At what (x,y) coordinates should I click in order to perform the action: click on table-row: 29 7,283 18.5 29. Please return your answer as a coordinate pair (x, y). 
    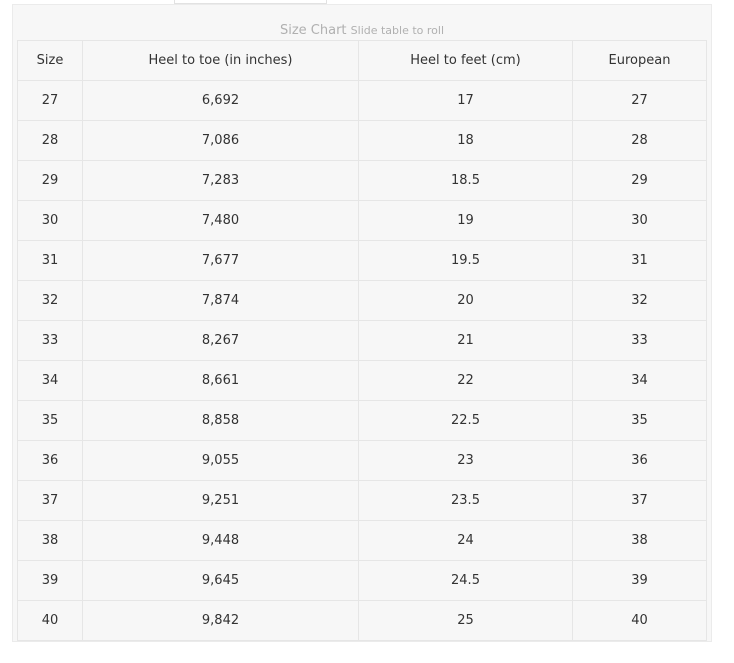
    Looking at the image, I should click on (362, 180).